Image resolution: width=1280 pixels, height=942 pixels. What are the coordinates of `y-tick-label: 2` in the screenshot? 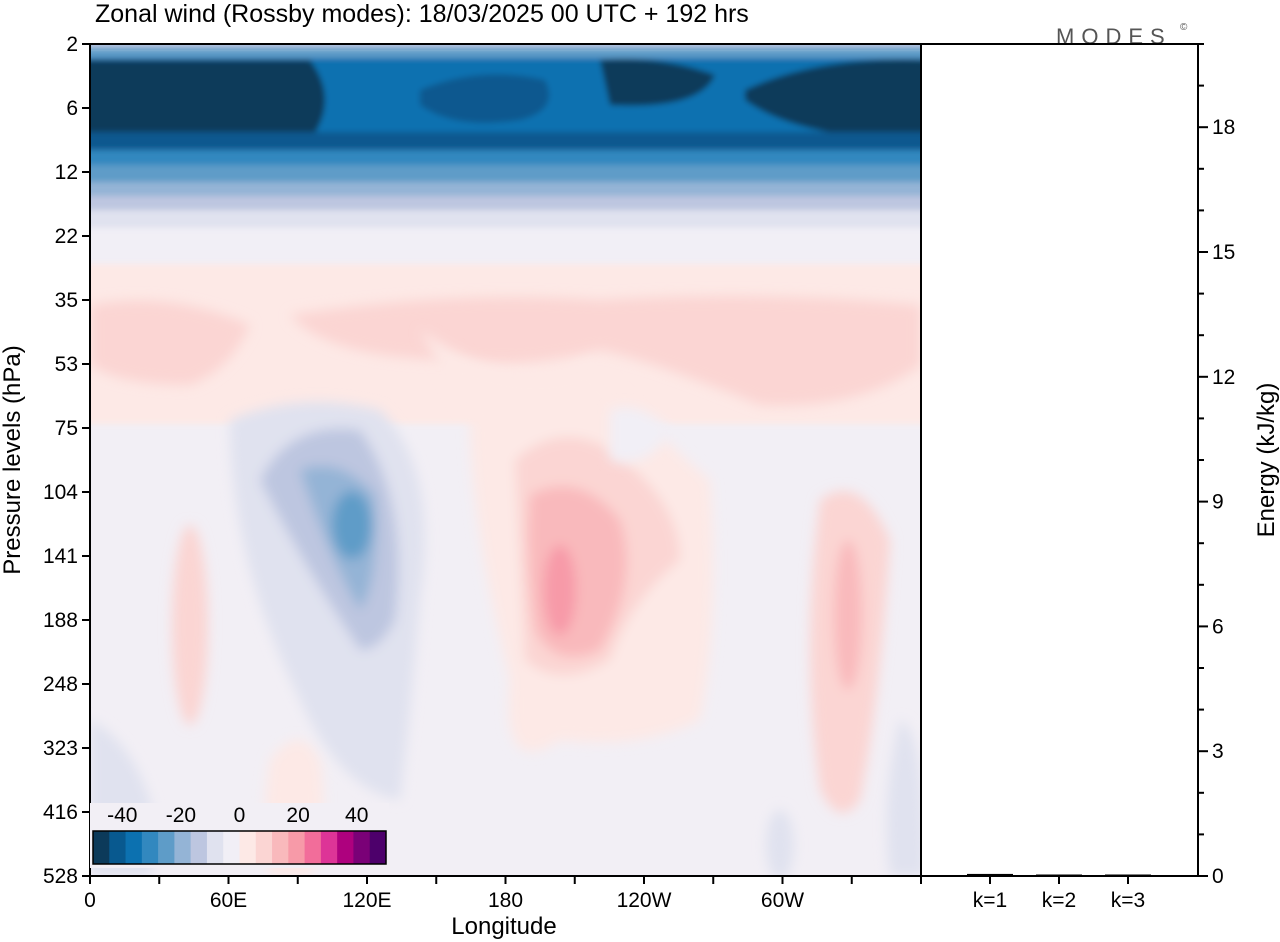 It's located at (72, 44).